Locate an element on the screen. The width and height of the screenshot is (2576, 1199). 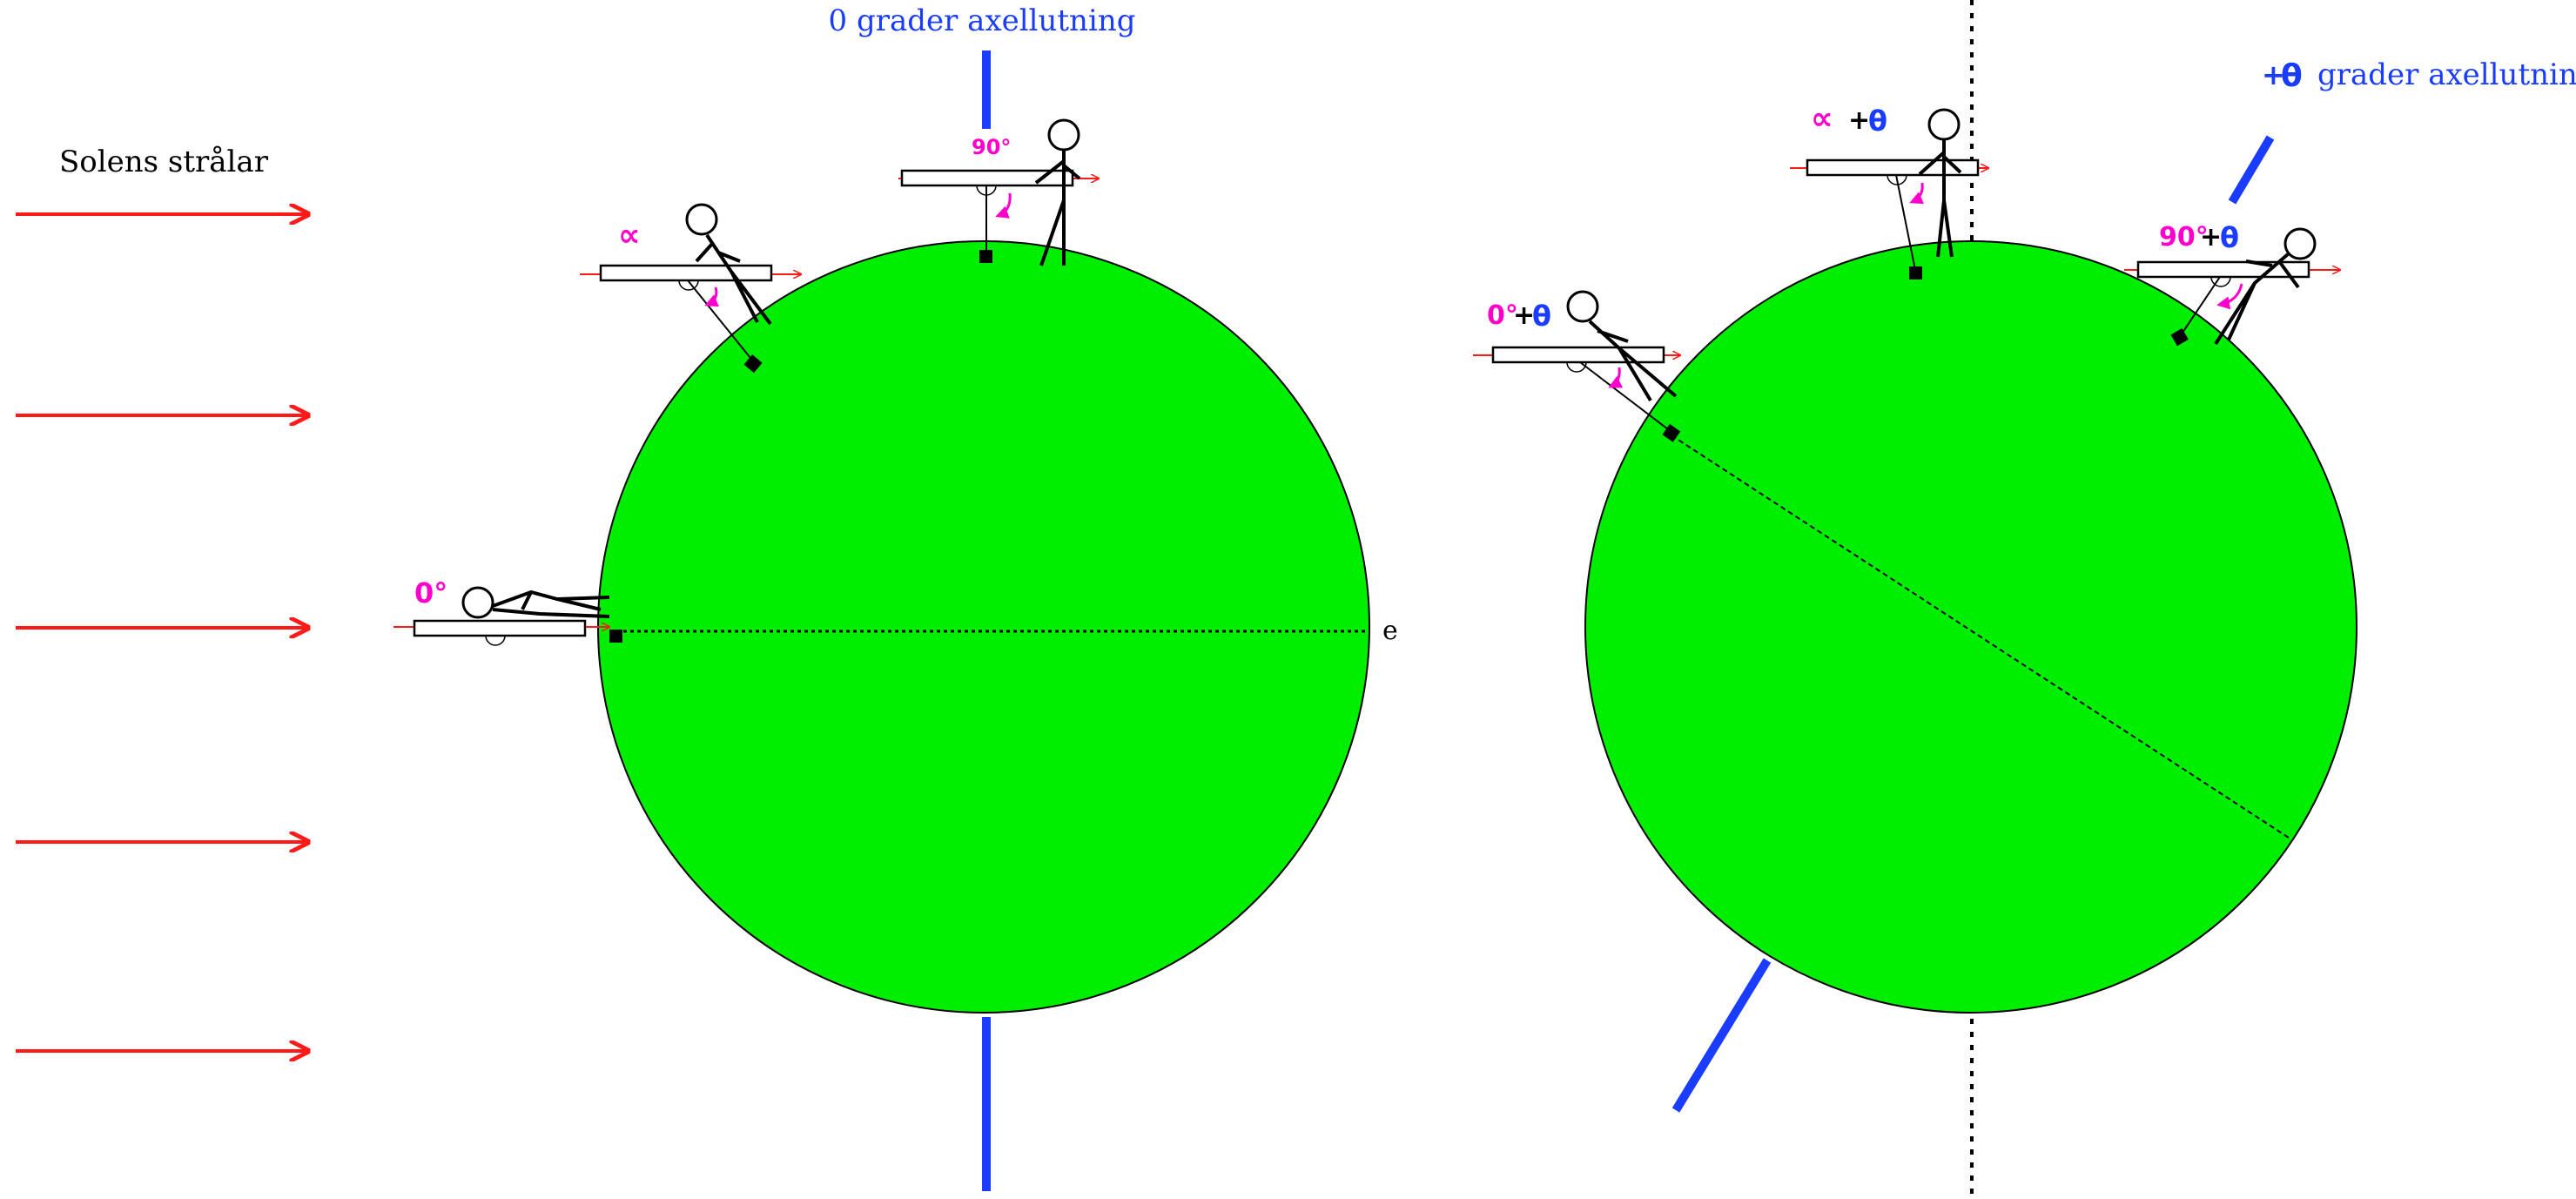
angle-label-high-theta: θ is located at coordinates (2229, 238).